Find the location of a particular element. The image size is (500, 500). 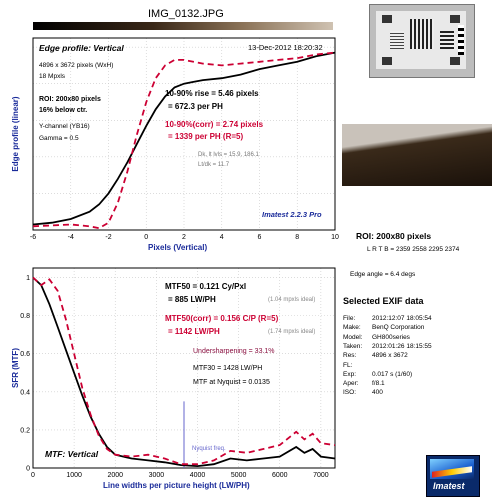

mtf-xtick-label: 1000 is located at coordinates (74, 475).